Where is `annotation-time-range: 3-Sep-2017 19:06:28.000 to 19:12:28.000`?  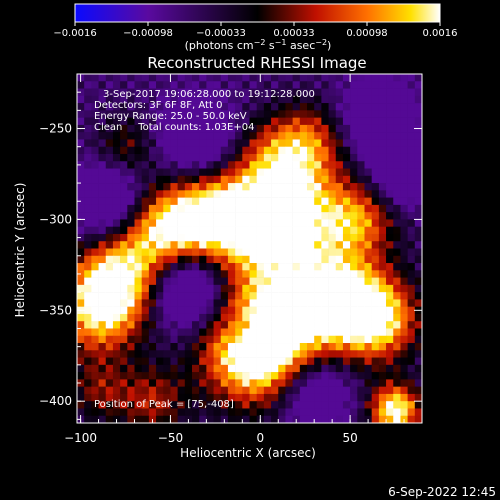 annotation-time-range: 3-Sep-2017 19:06:28.000 to 19:12:28.000 is located at coordinates (209, 94).